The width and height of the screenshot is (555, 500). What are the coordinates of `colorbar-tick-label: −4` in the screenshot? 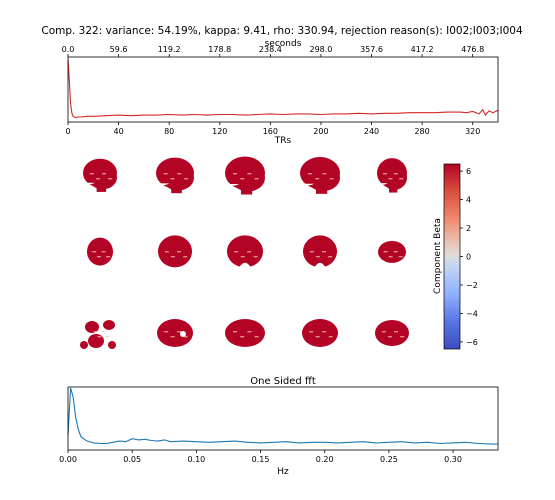 It's located at (472, 313).